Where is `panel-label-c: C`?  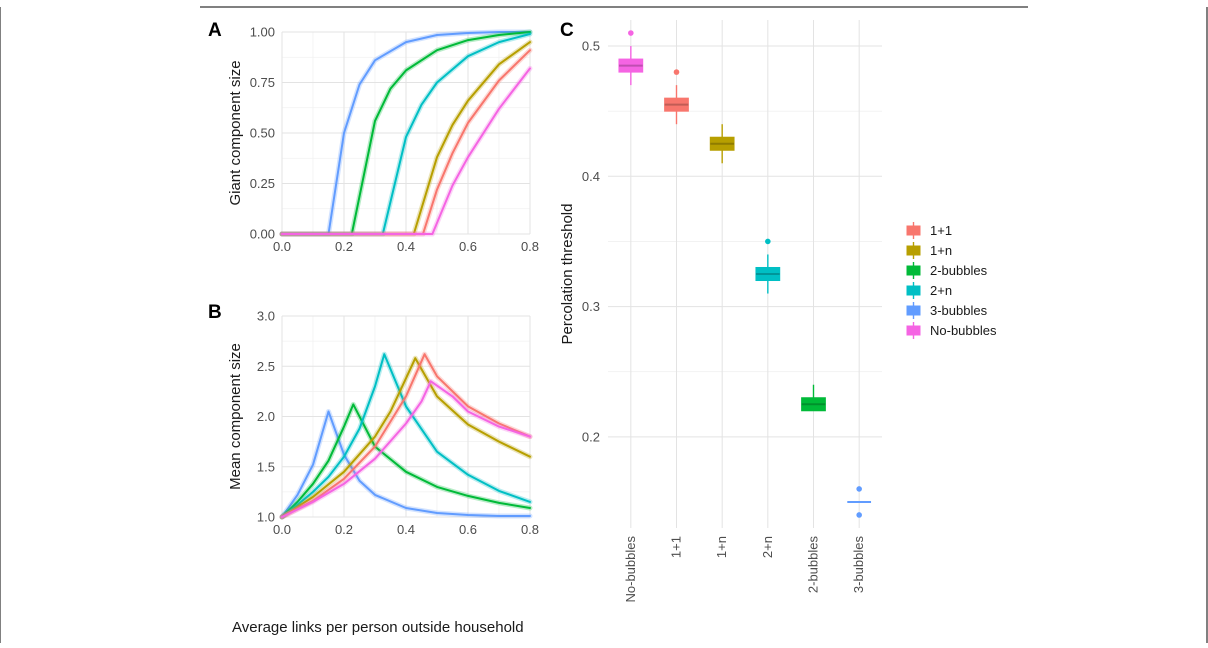
panel-label-c: C is located at coordinates (567, 30).